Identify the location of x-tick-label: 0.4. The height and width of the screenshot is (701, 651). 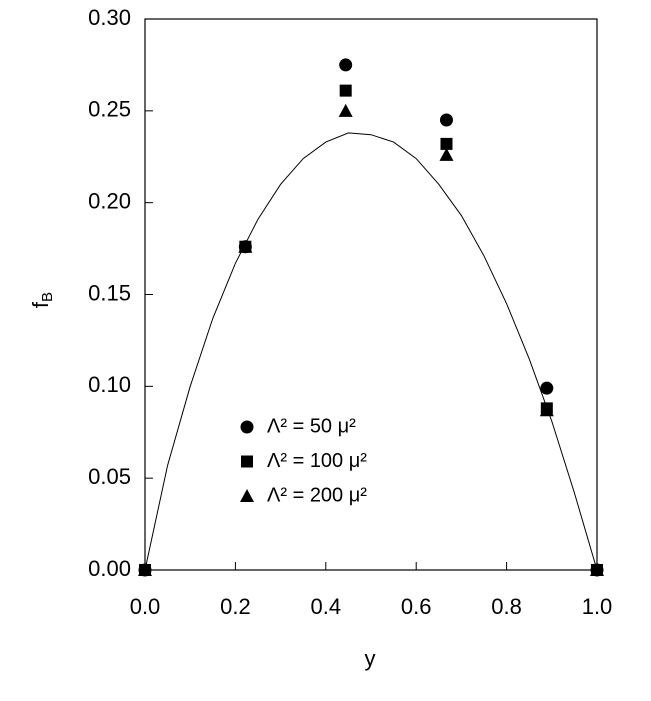
(326, 606).